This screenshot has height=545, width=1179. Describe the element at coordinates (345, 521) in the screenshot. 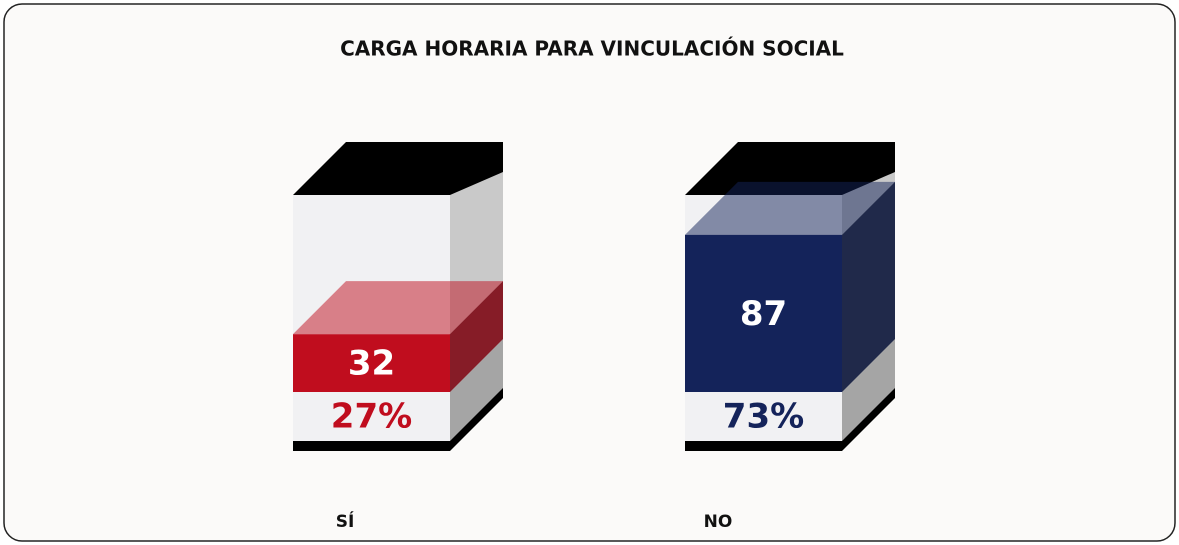

I see `category-label: SÍ` at that location.